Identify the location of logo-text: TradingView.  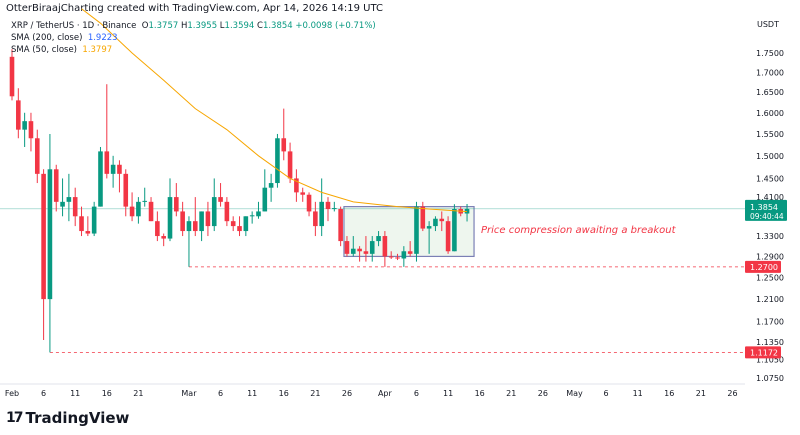
(77, 418).